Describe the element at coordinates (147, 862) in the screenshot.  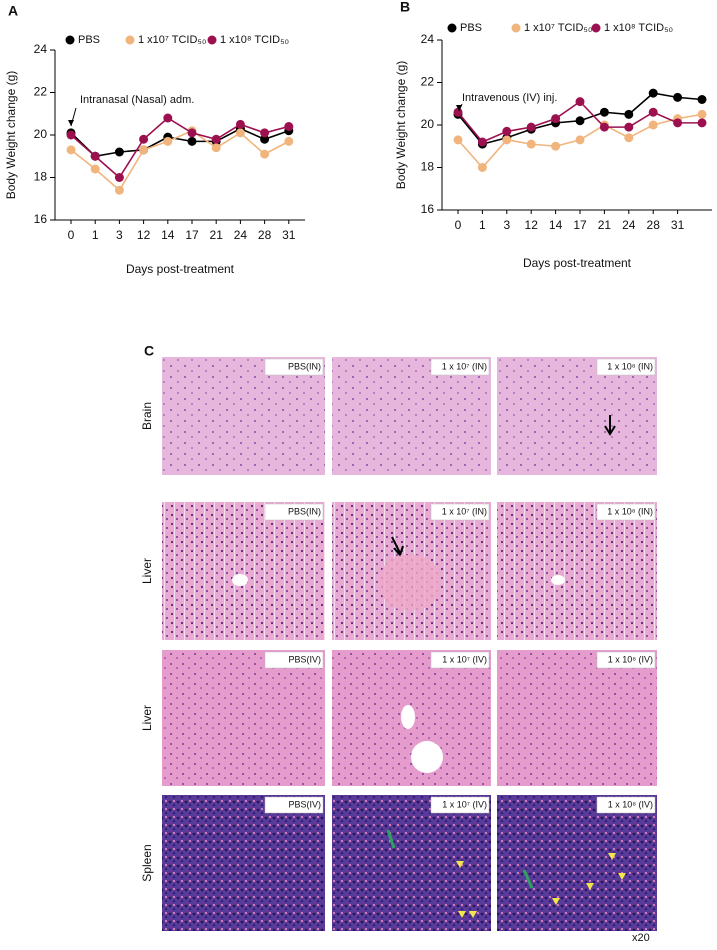
I see `row-label: Spleen` at that location.